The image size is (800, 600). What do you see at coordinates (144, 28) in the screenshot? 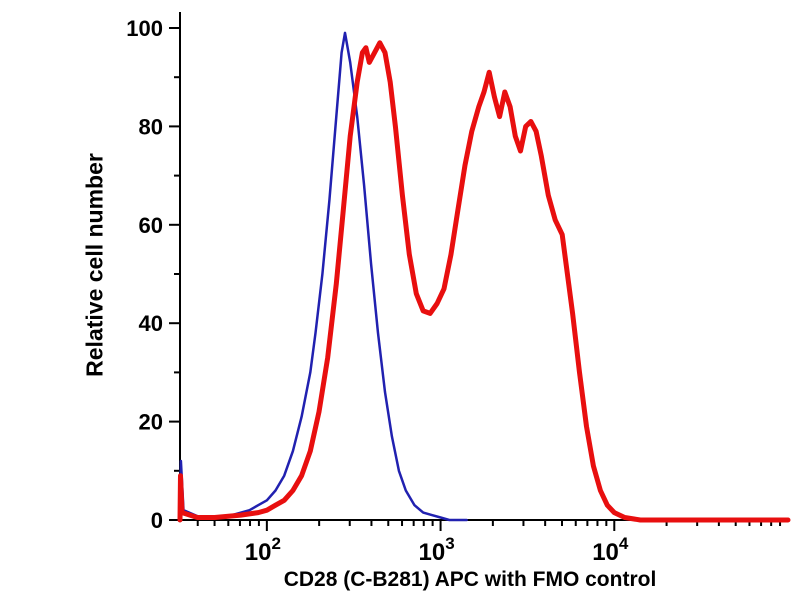
I see `y-tick-label: 100` at bounding box center [144, 28].